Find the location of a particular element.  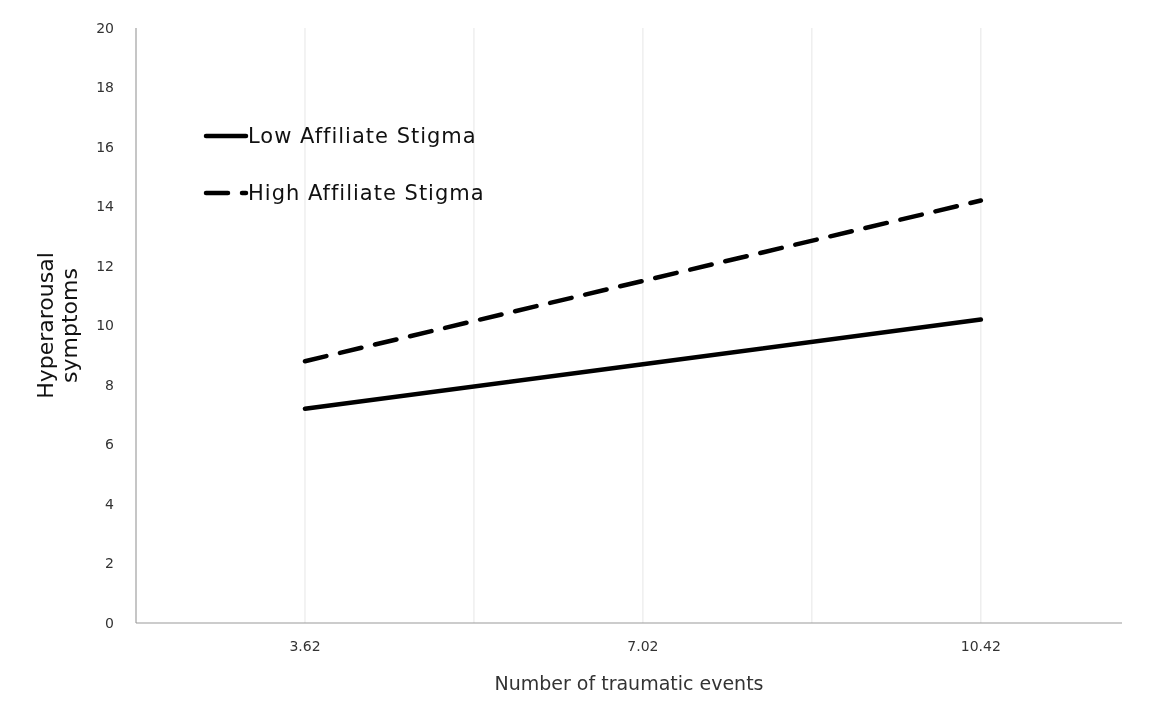

y-axis-title: Hyperarousal symptoms is located at coordinates (58, 325).